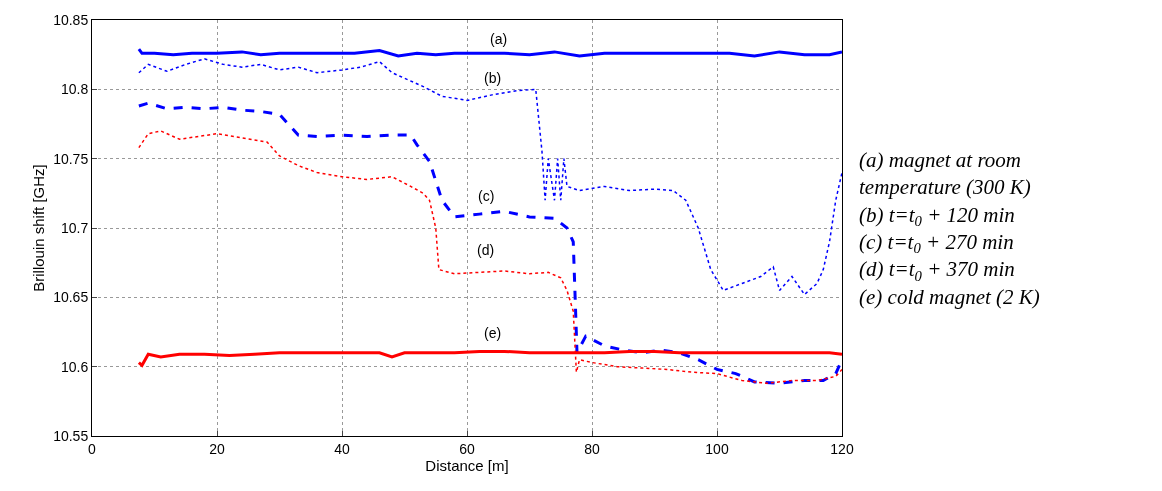  Describe the element at coordinates (936, 243) in the screenshot. I see `text: (c) t=t$_{0}$ + 270 min` at that location.